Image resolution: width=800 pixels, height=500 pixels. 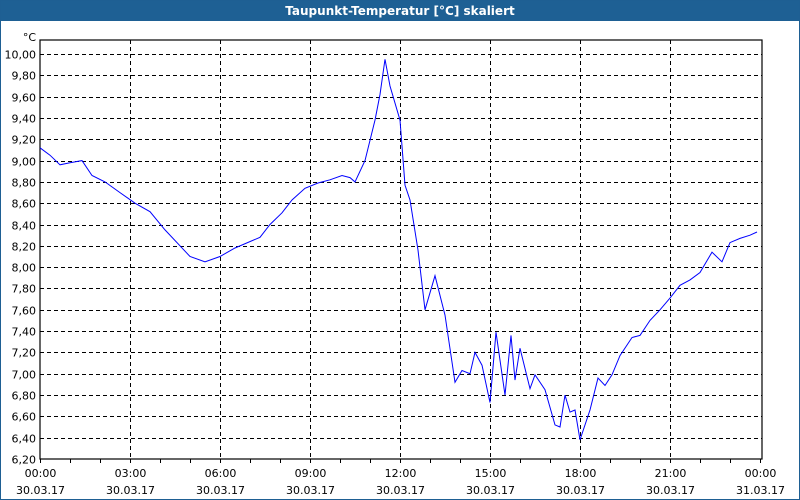 What do you see at coordinates (24, 332) in the screenshot?
I see `y-tick-label: 7,40` at bounding box center [24, 332].